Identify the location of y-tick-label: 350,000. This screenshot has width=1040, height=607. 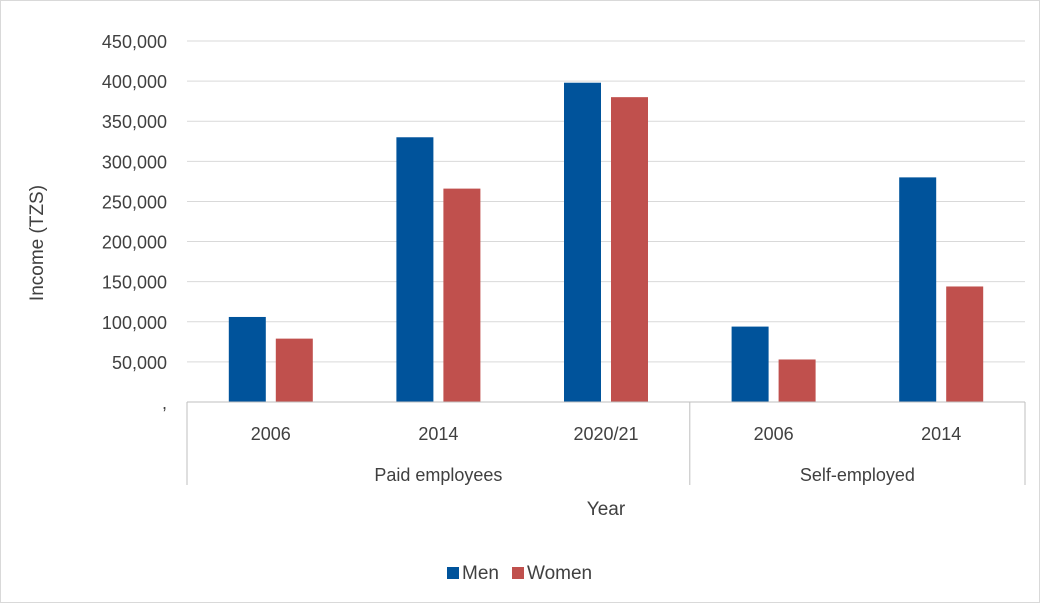
(134, 122).